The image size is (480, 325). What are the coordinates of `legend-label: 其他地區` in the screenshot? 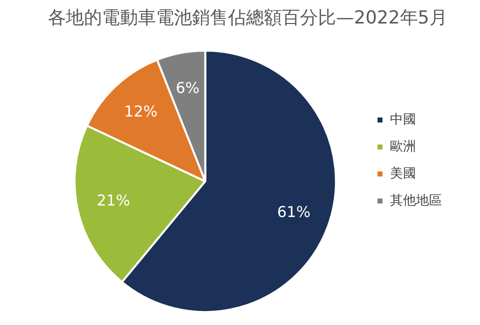 It's located at (416, 200).